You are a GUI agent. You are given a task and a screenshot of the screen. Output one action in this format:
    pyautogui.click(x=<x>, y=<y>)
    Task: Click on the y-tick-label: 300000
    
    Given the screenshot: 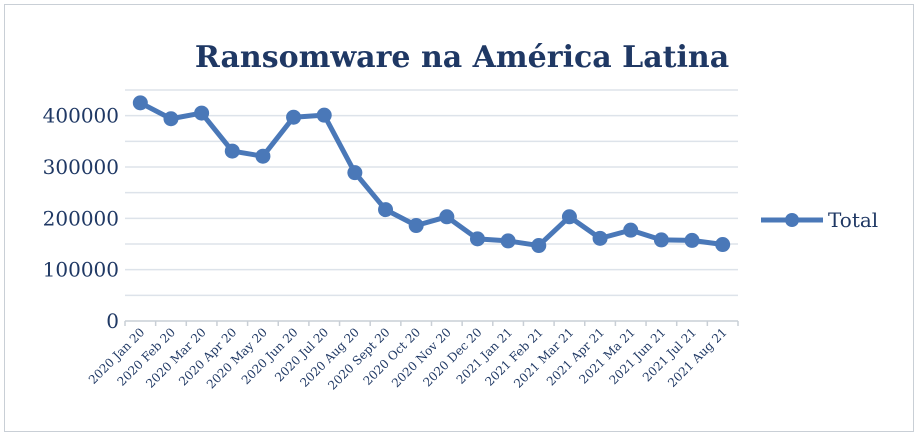 What is the action you would take?
    pyautogui.click(x=81, y=167)
    